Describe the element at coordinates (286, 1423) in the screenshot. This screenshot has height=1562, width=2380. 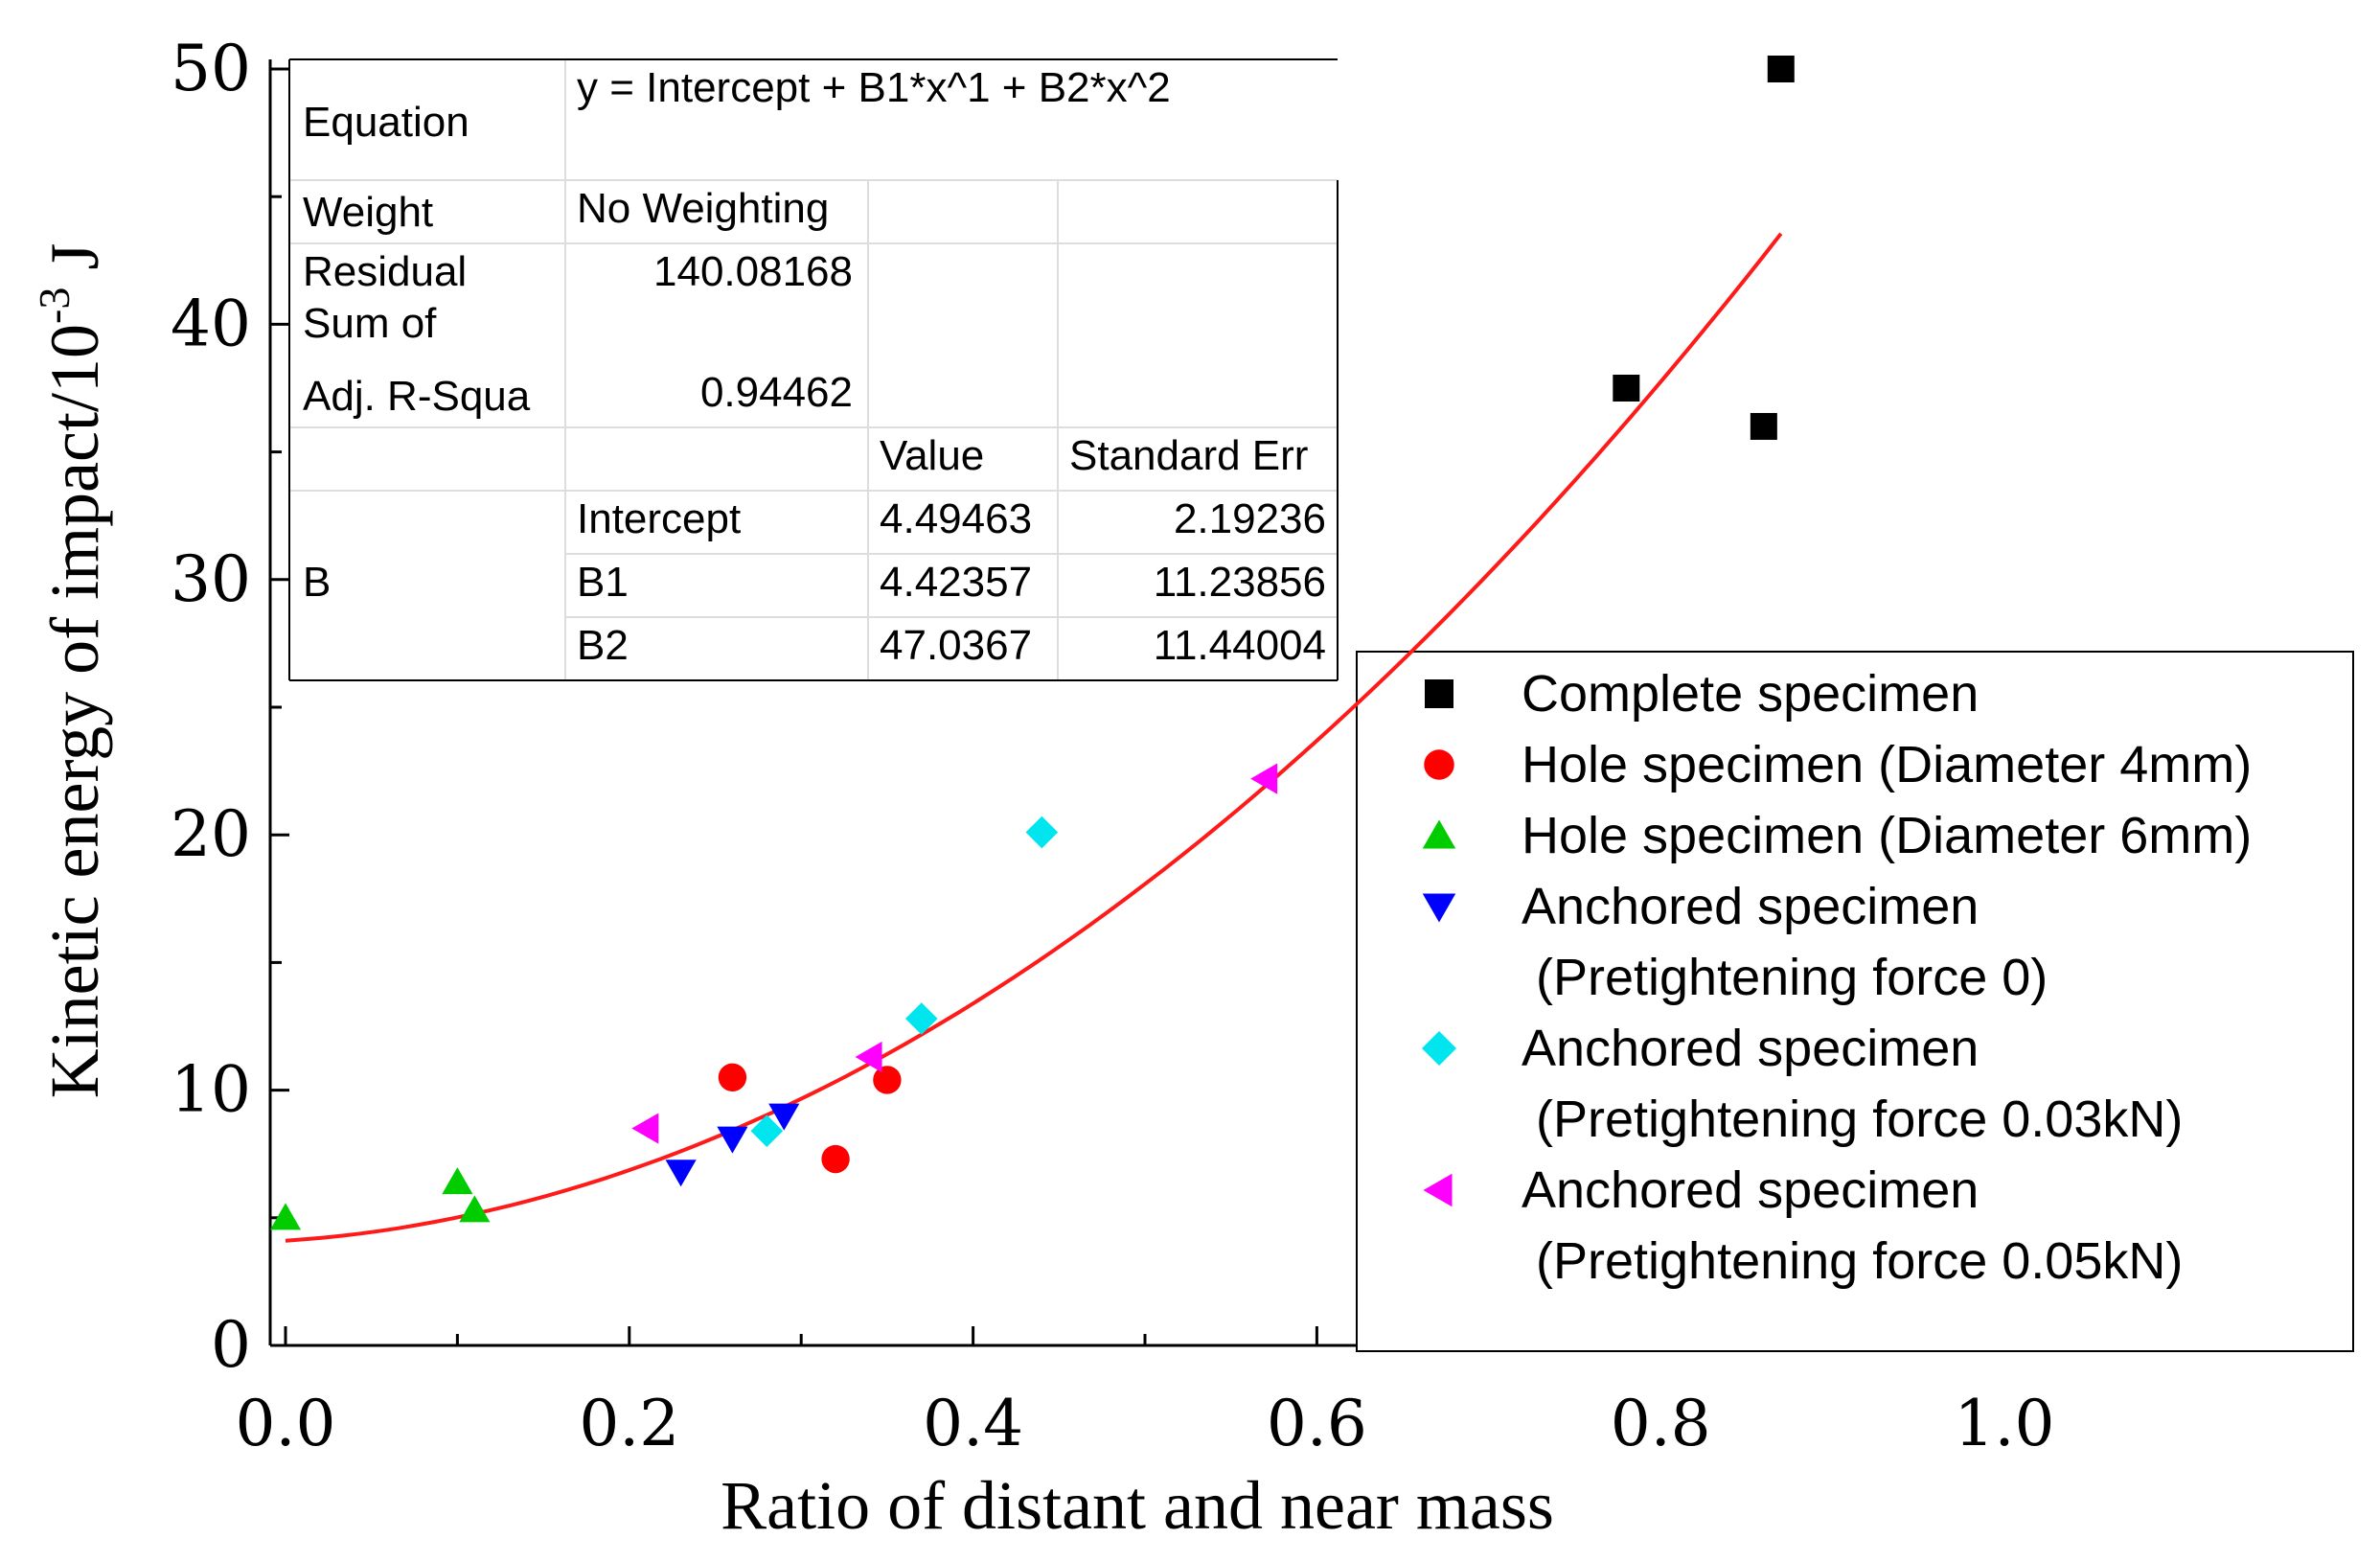
I see `x-tick-label: 0.0` at that location.